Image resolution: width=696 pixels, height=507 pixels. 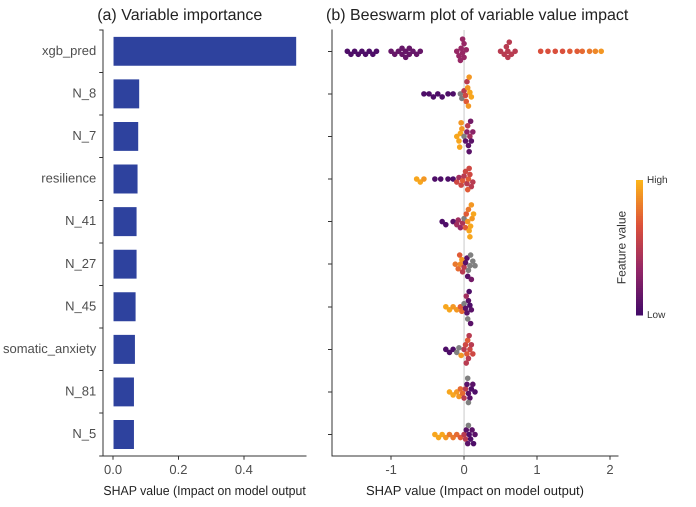 What do you see at coordinates (69, 50) in the screenshot?
I see `y-tick-label: xgb_pred` at bounding box center [69, 50].